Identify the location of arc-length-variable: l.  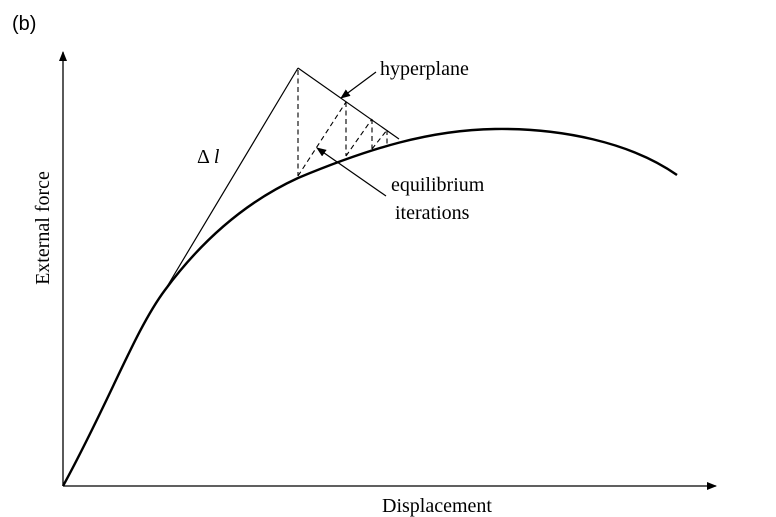
(217, 157).